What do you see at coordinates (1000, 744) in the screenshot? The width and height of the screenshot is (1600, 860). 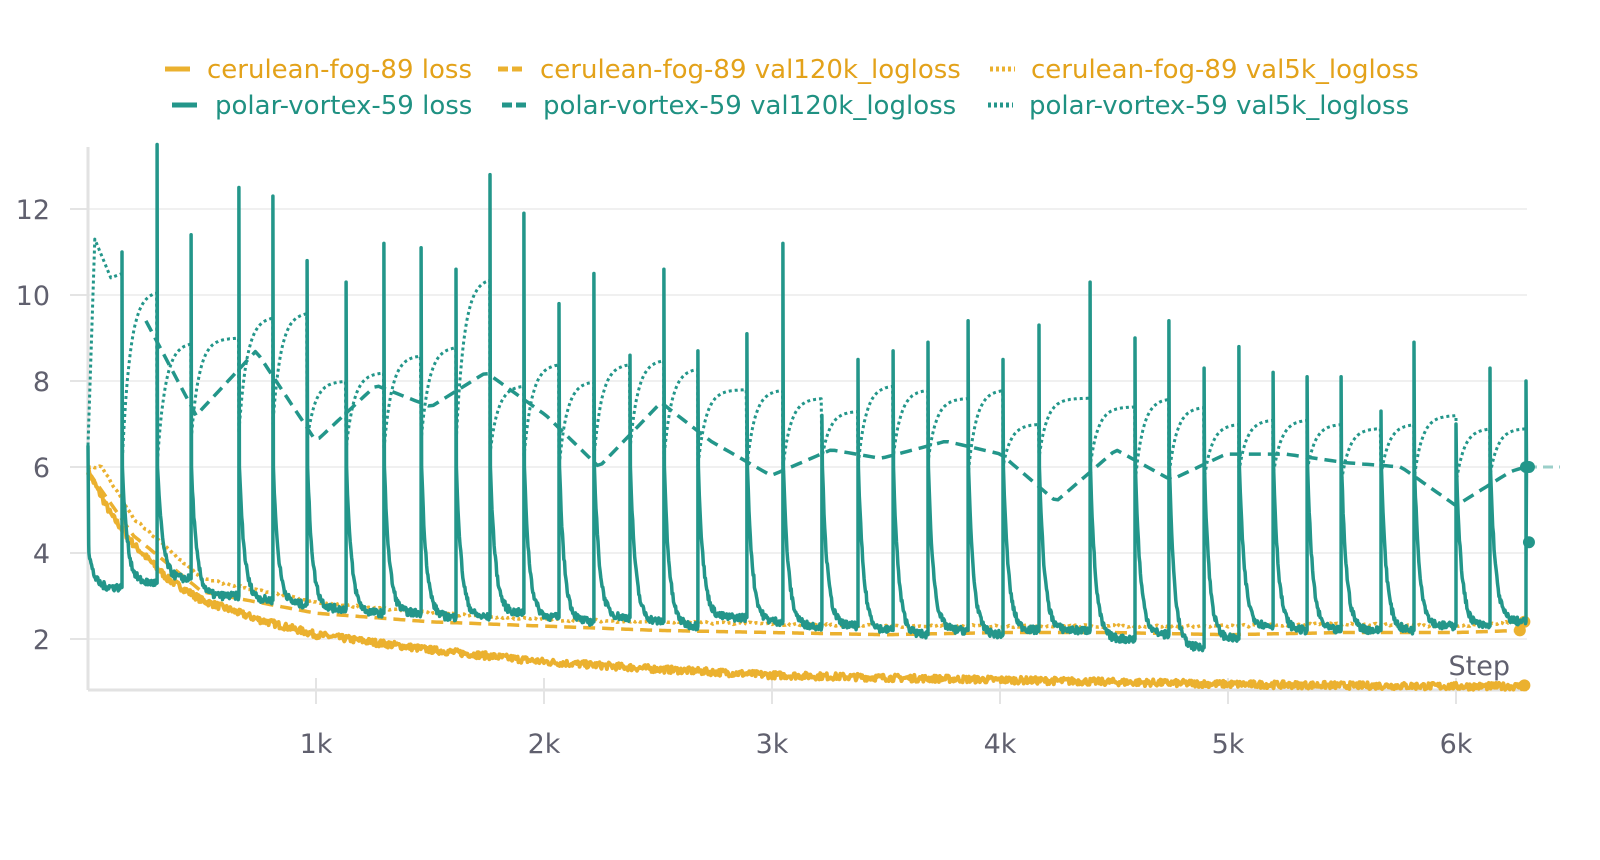 I see `x-tick-label: 4k` at bounding box center [1000, 744].